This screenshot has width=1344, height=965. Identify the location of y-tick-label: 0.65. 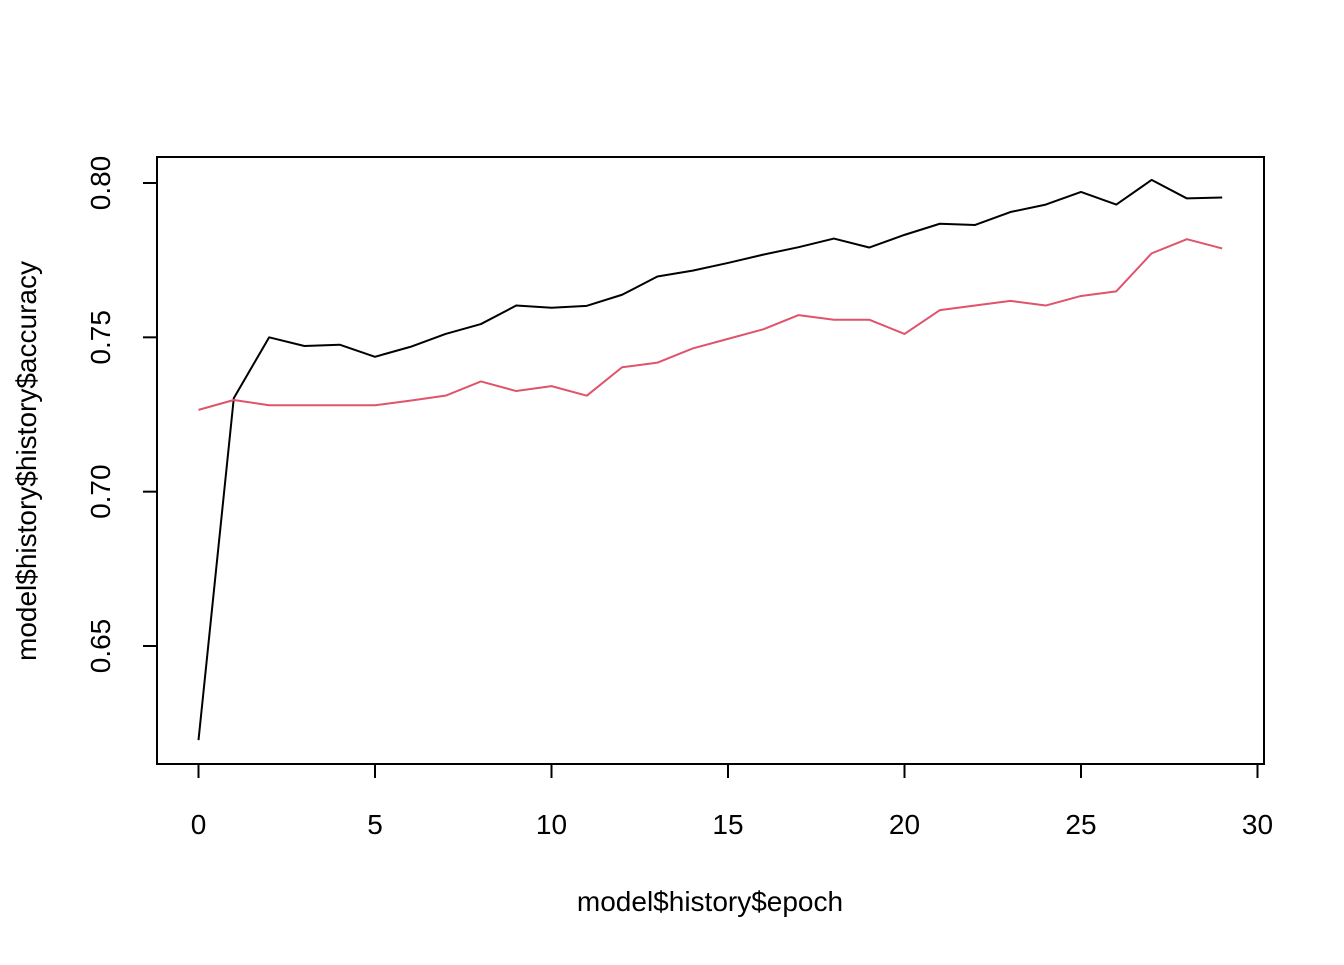
(100, 646).